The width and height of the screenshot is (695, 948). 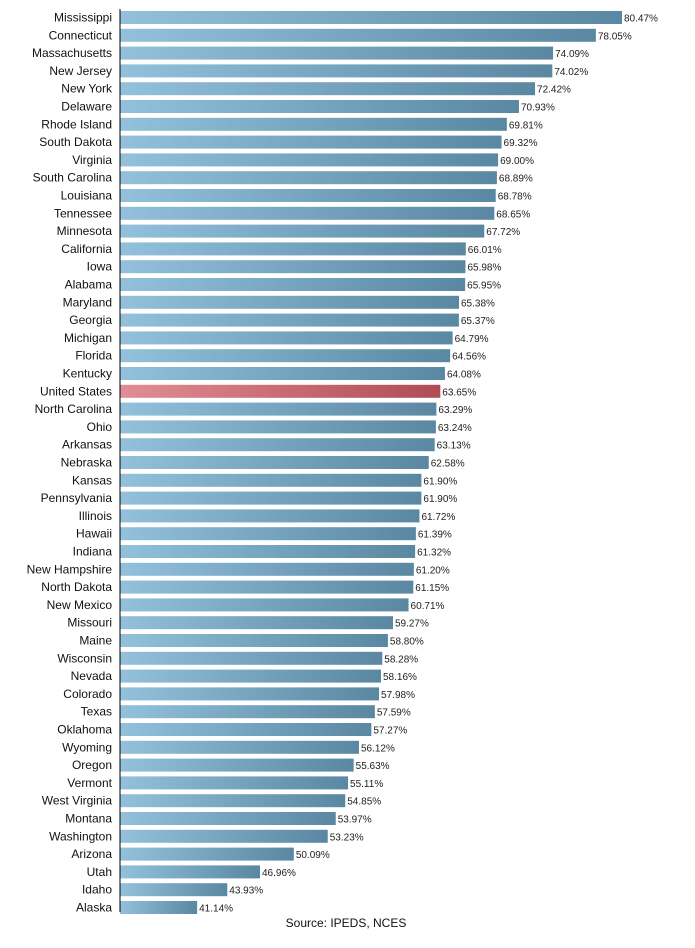 I want to click on value-label: 70.93%, so click(x=538, y=108).